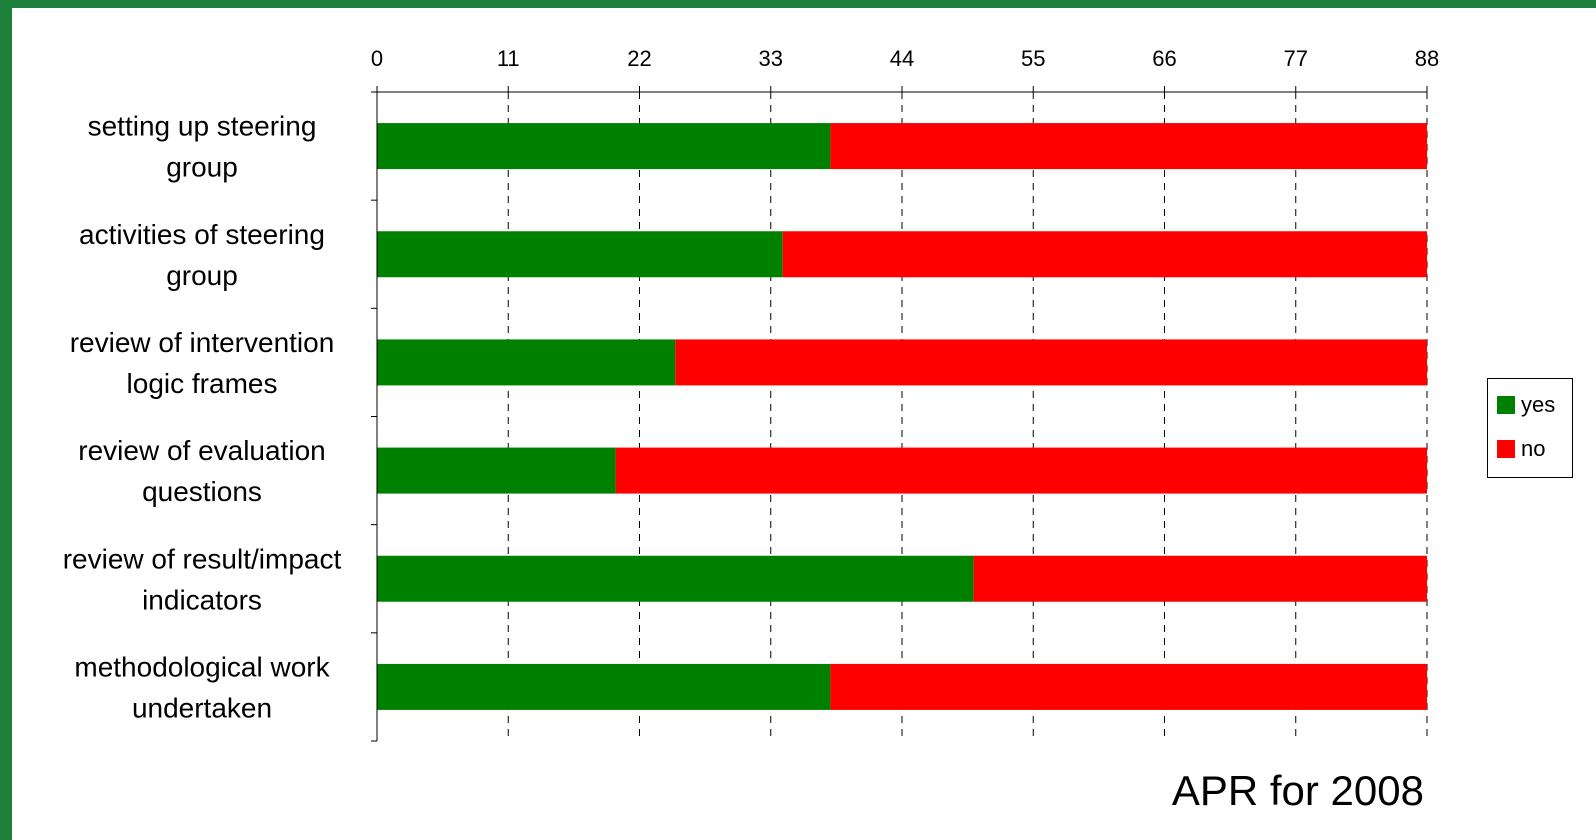  Describe the element at coordinates (1296, 58) in the screenshot. I see `x-tick-label: 77` at that location.